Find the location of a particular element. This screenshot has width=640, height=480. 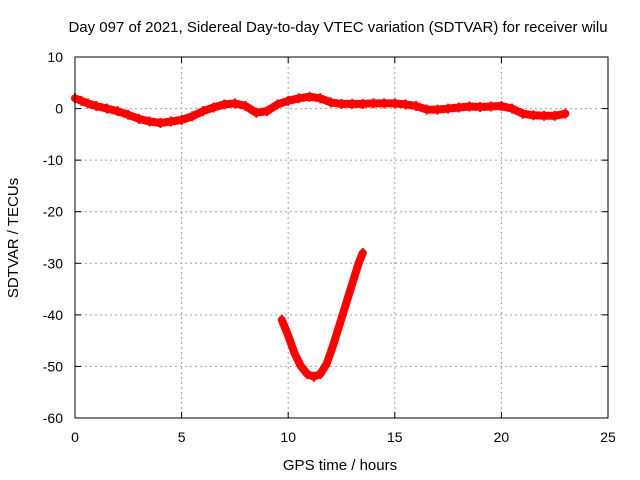

y-tick-label: 10 is located at coordinates (55, 57).